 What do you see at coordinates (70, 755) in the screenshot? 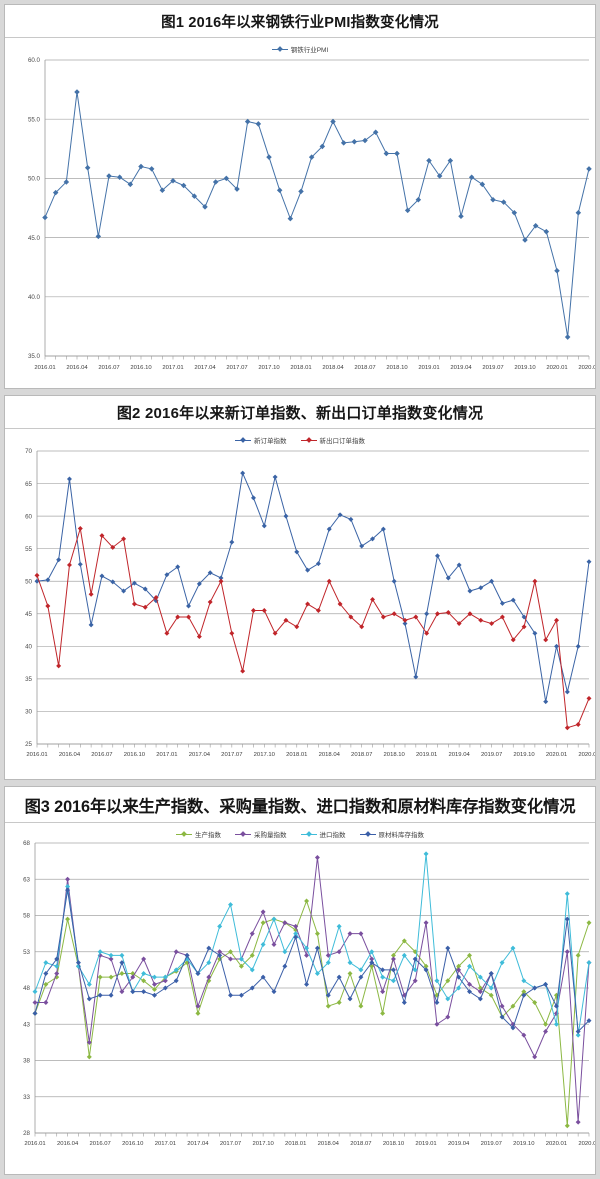
I see `svg-text: 2016.04` at bounding box center [70, 755].